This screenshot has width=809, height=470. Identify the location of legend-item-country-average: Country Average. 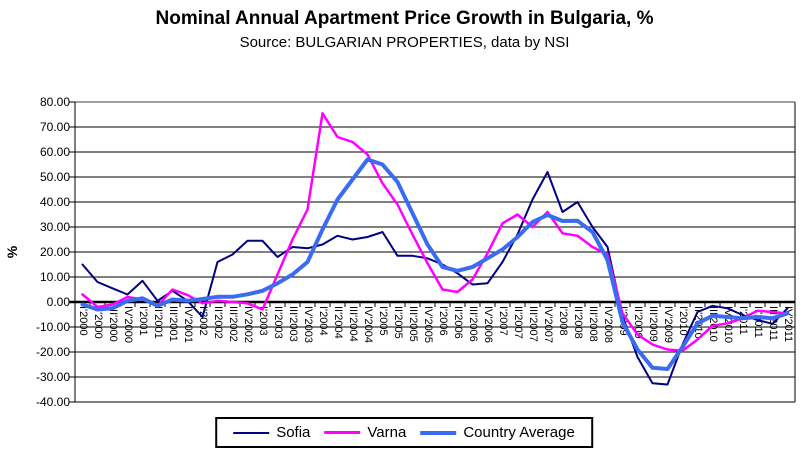
(497, 432).